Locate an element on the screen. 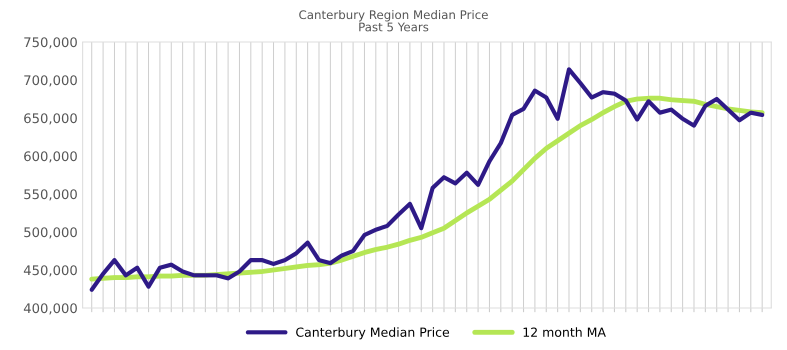 The image size is (787, 350). y-tick-label: 650,000 is located at coordinates (50, 119).